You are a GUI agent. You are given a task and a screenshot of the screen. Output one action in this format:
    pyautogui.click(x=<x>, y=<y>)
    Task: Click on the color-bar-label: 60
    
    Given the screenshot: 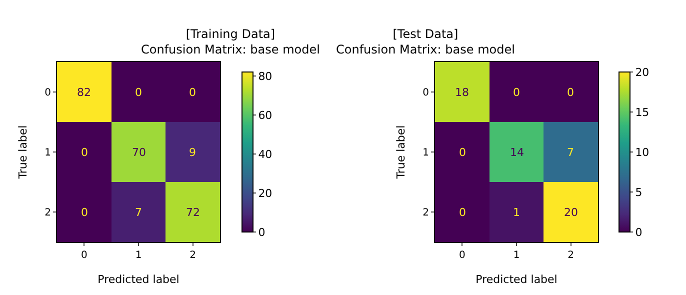 What is the action you would take?
    pyautogui.click(x=265, y=115)
    